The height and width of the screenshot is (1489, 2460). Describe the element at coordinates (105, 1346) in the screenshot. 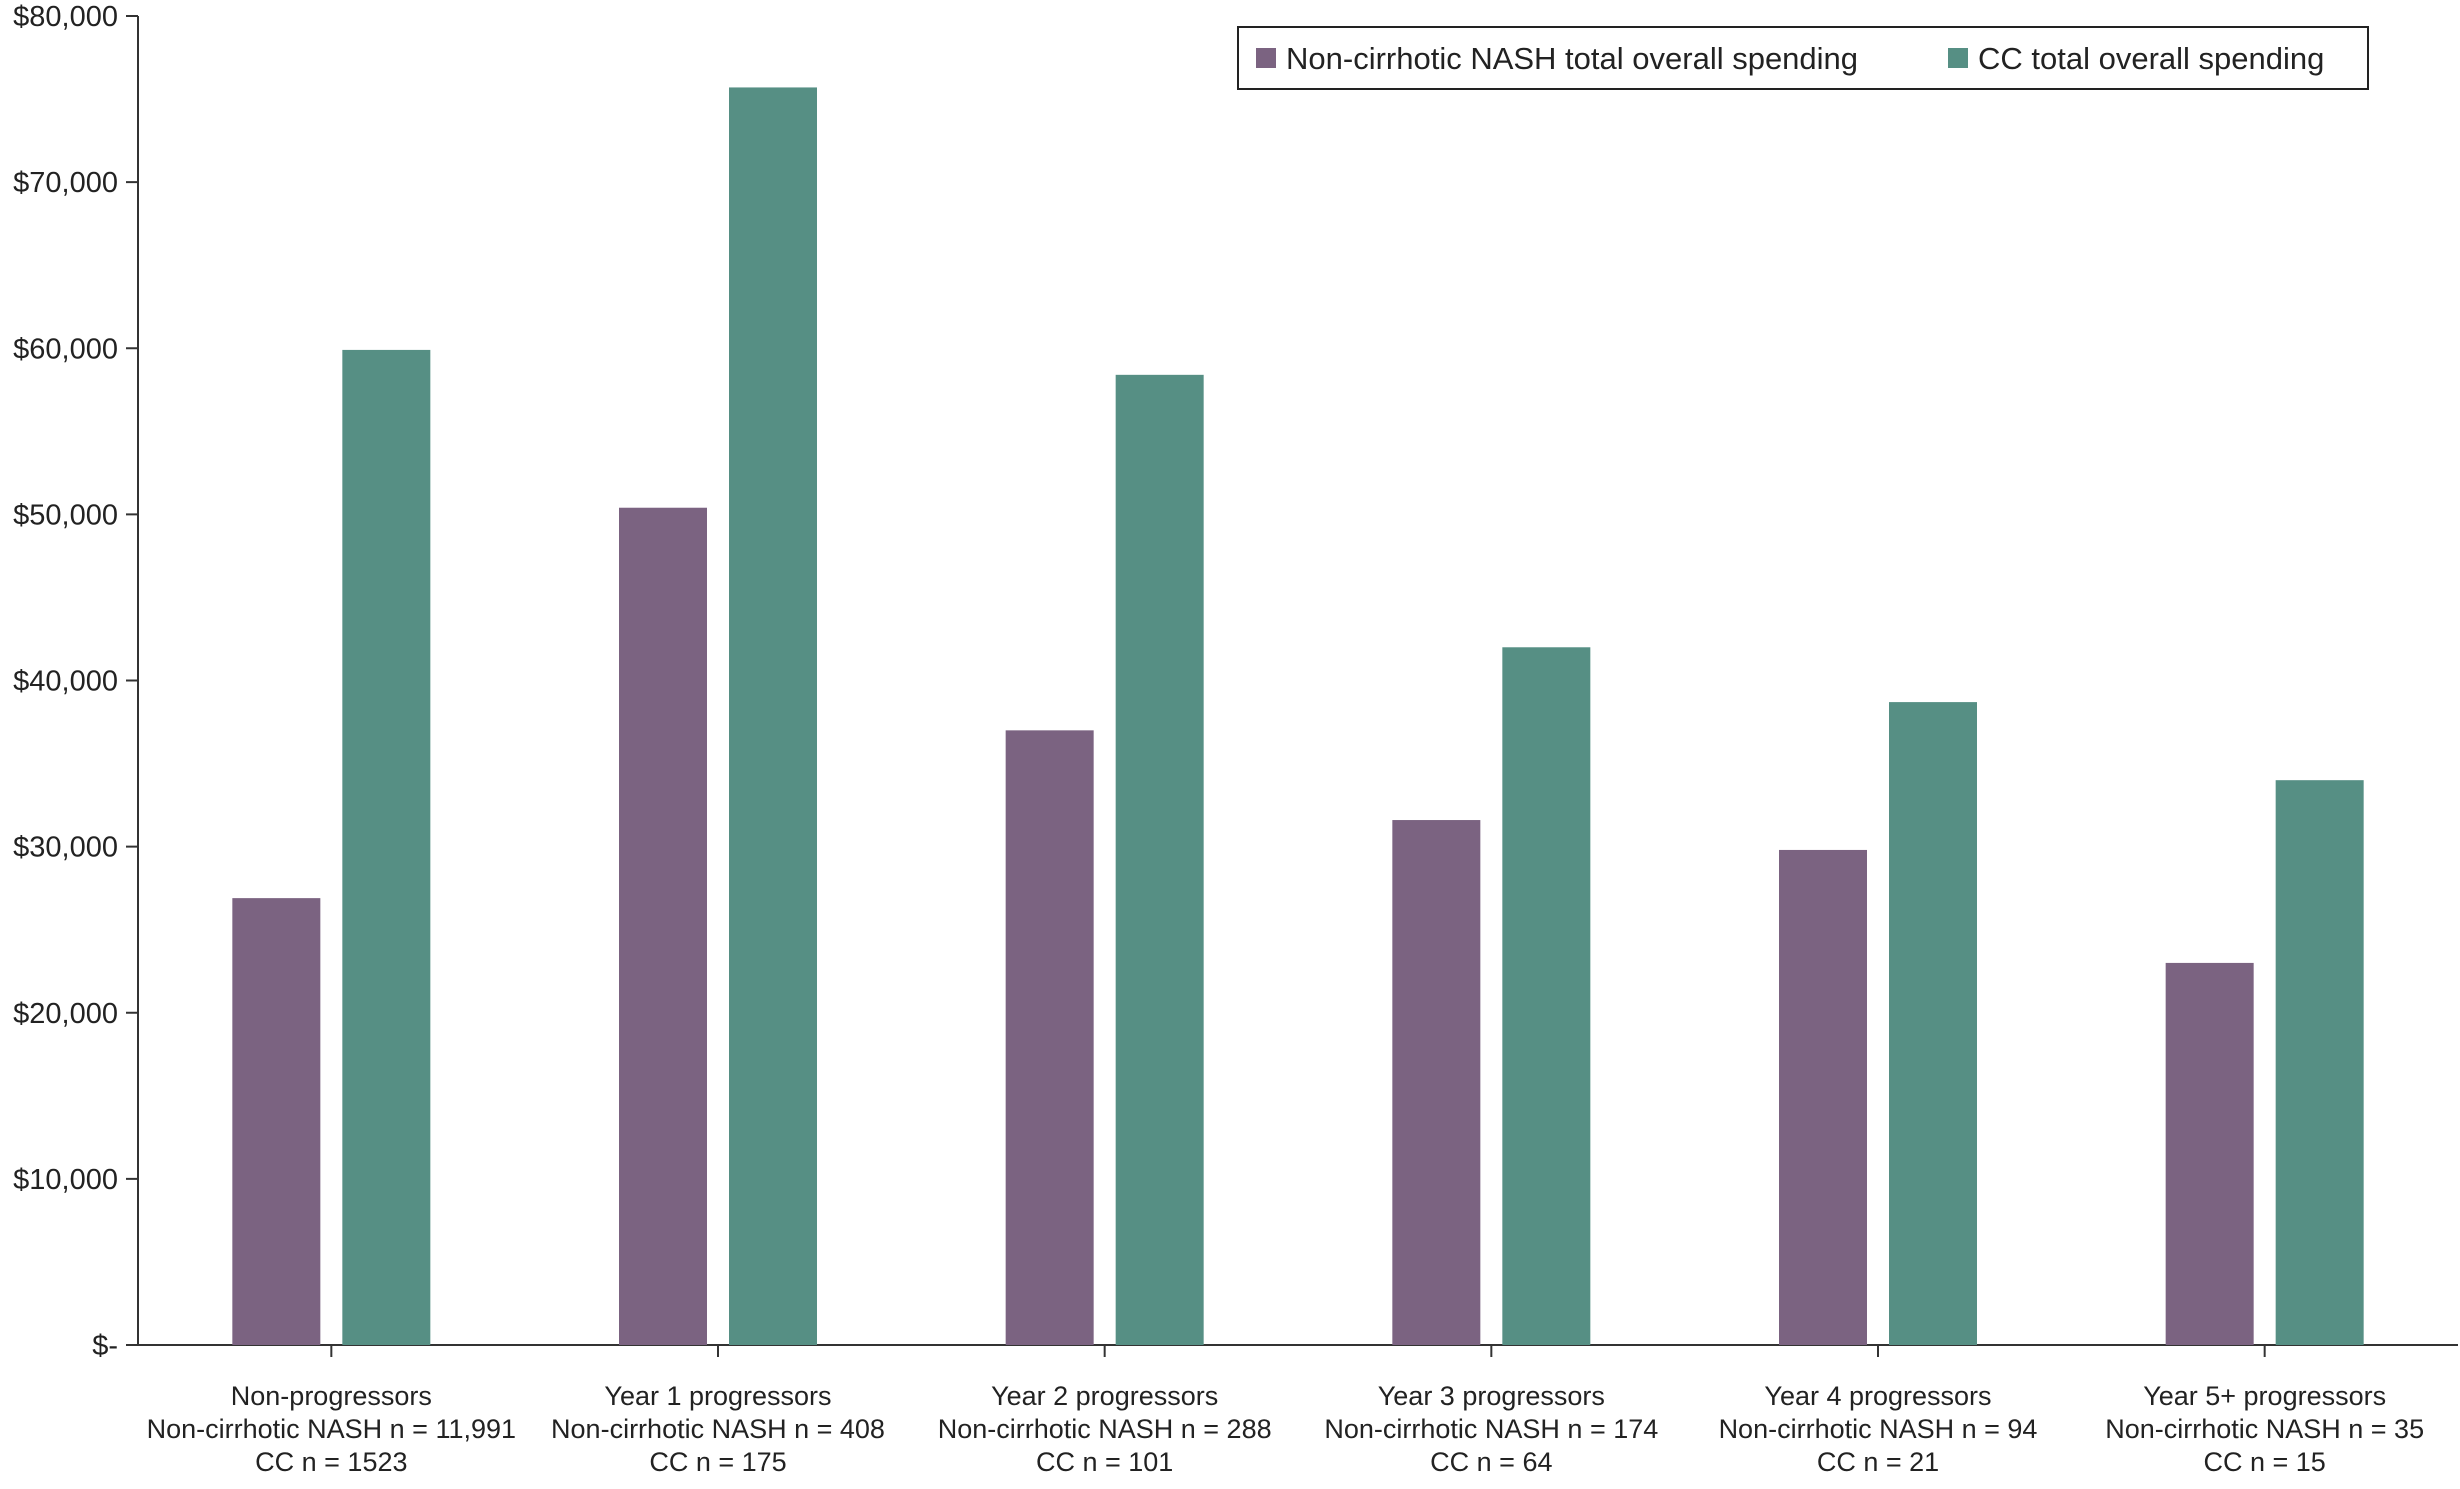

I see `y-tick-label: $-` at that location.